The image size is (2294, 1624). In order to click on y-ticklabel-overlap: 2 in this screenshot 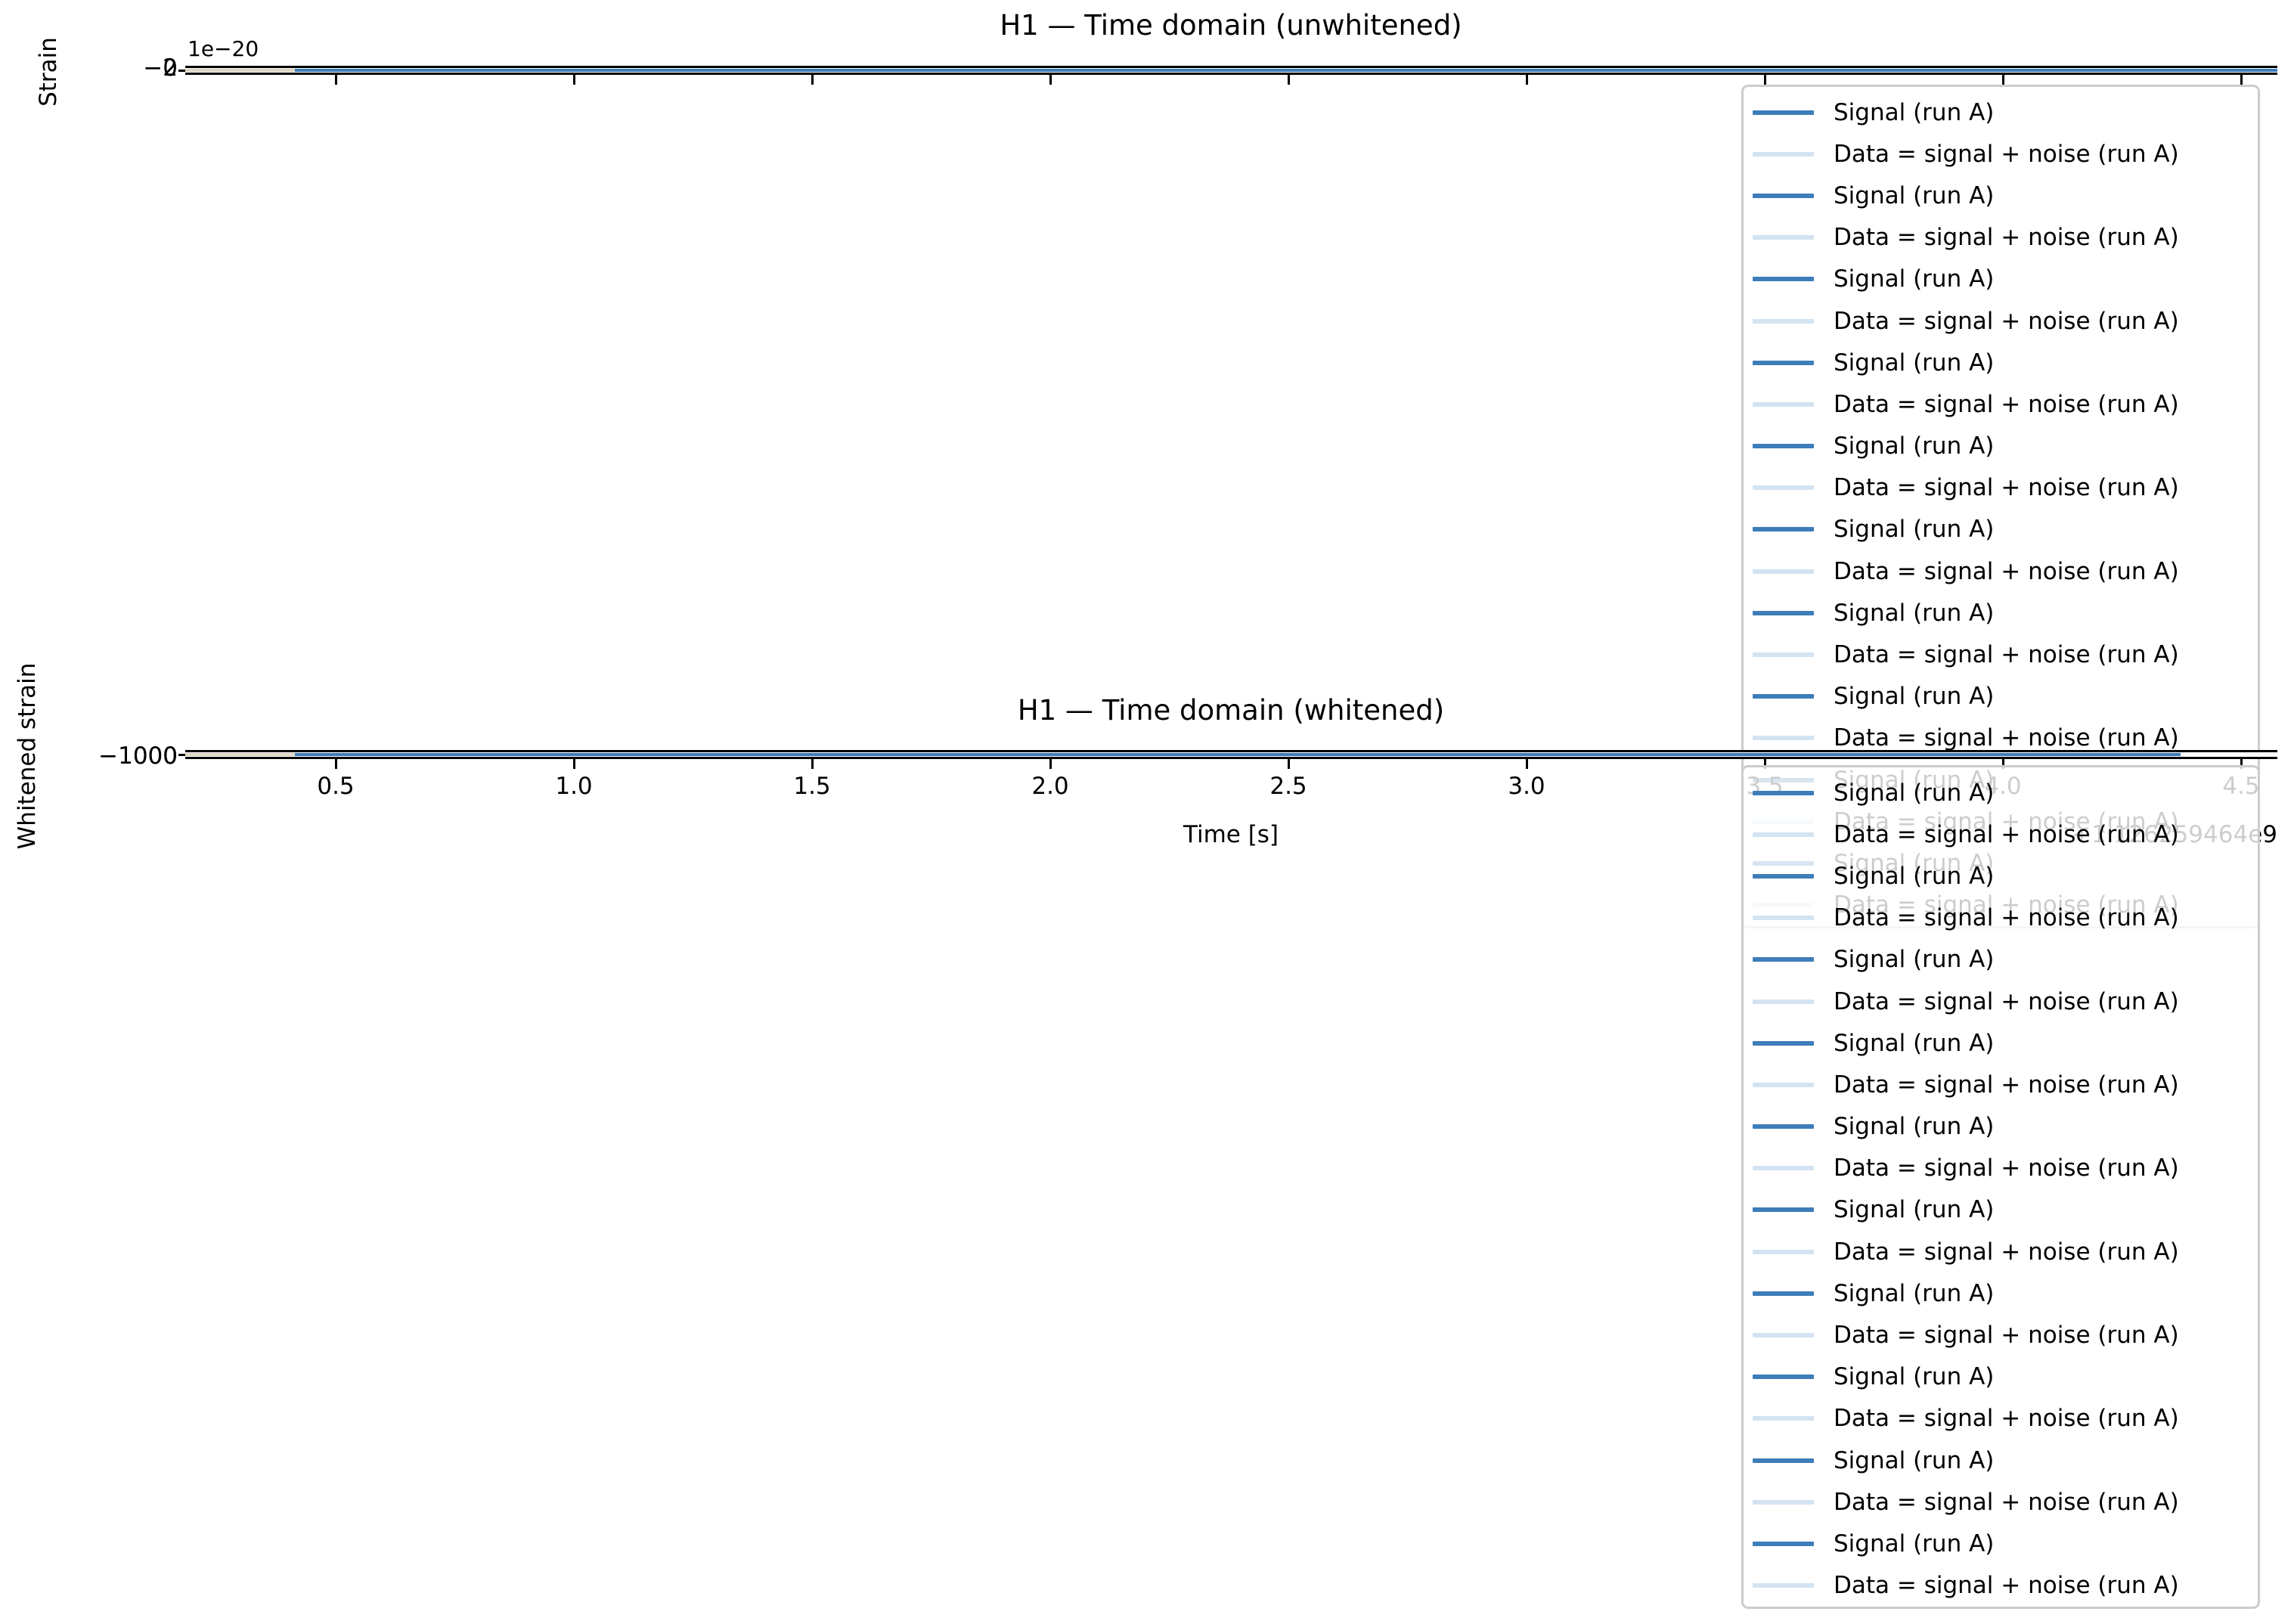, I will do `click(170, 68)`.